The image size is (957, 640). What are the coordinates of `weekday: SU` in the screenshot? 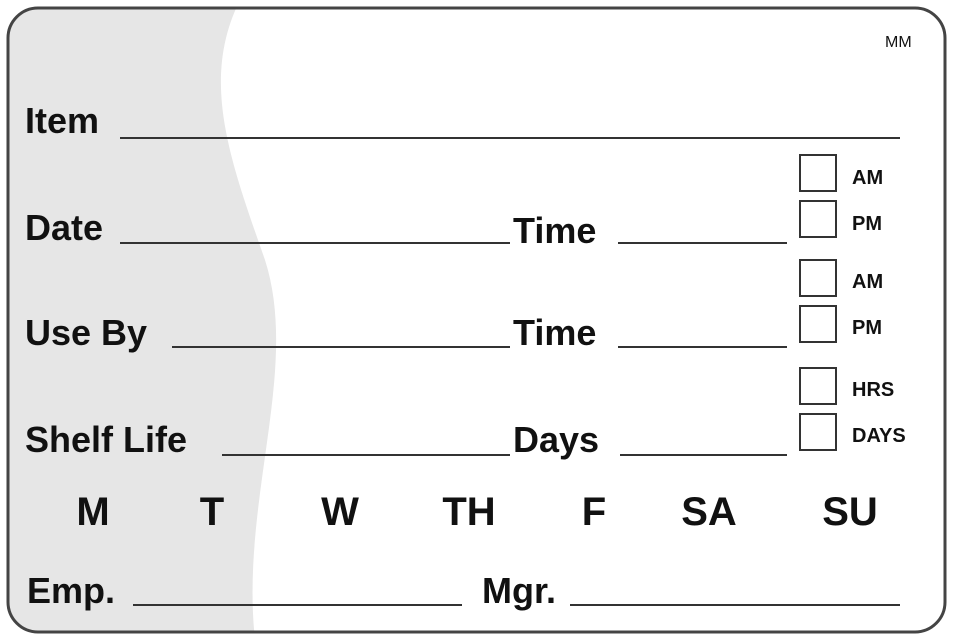 It's located at (850, 512).